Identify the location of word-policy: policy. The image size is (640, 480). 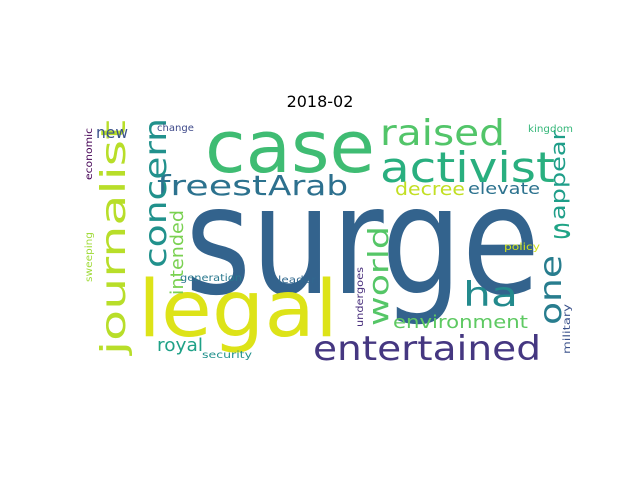
(522, 247).